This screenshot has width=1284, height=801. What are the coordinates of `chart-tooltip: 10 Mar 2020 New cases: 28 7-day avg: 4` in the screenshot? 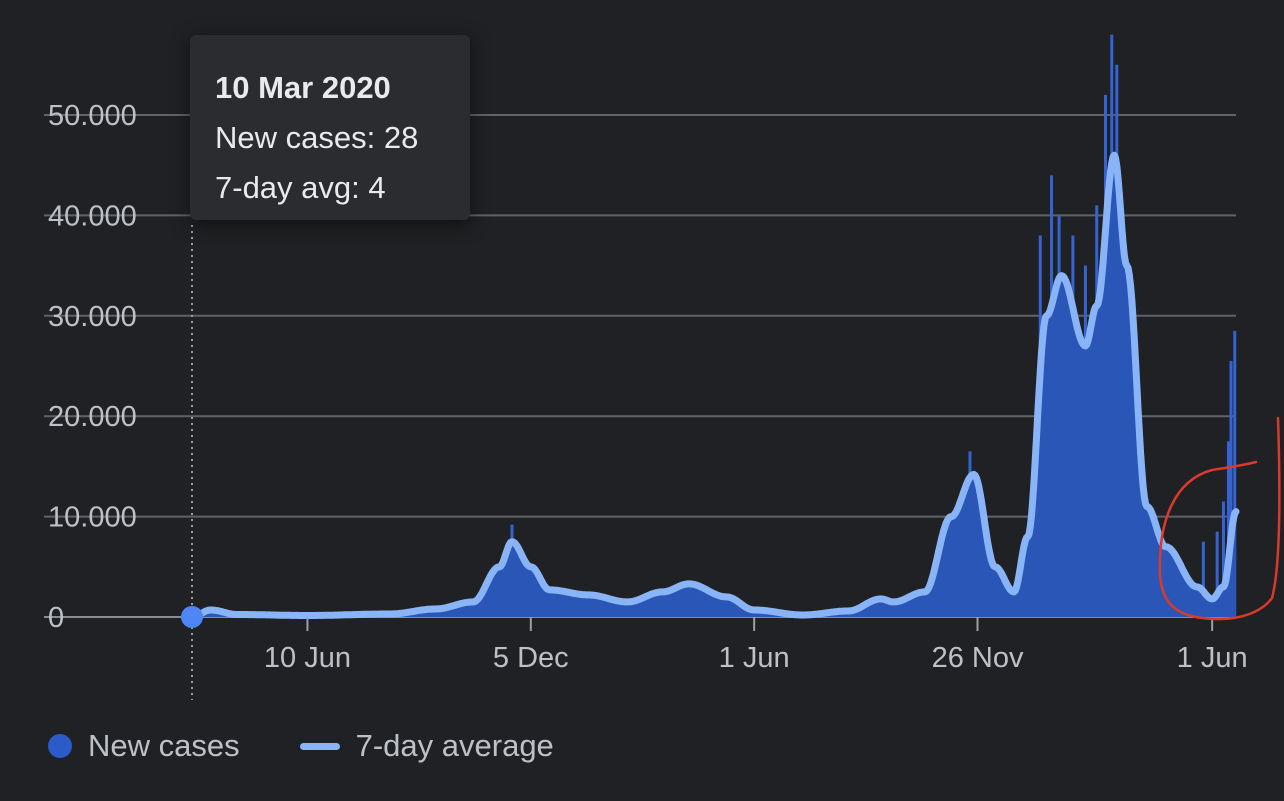 It's located at (330, 127).